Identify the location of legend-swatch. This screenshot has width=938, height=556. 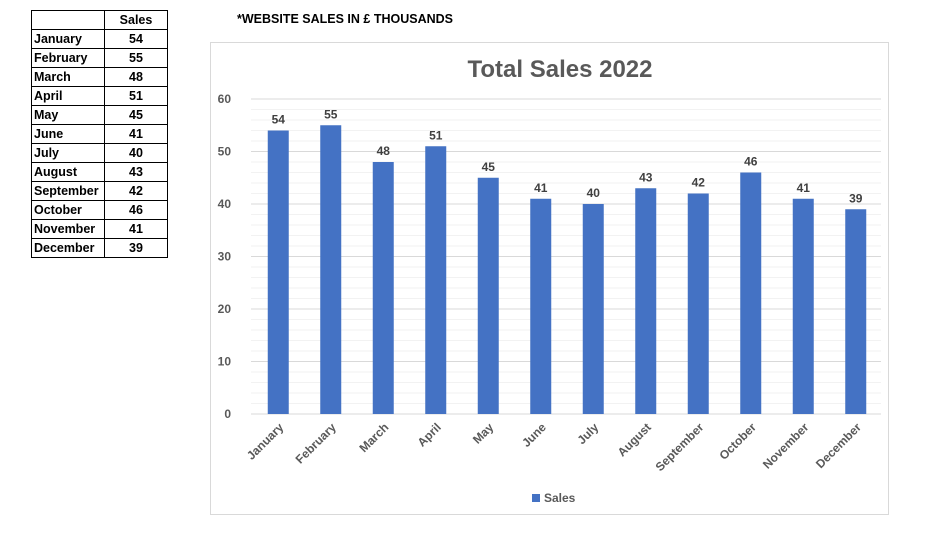
(536, 498).